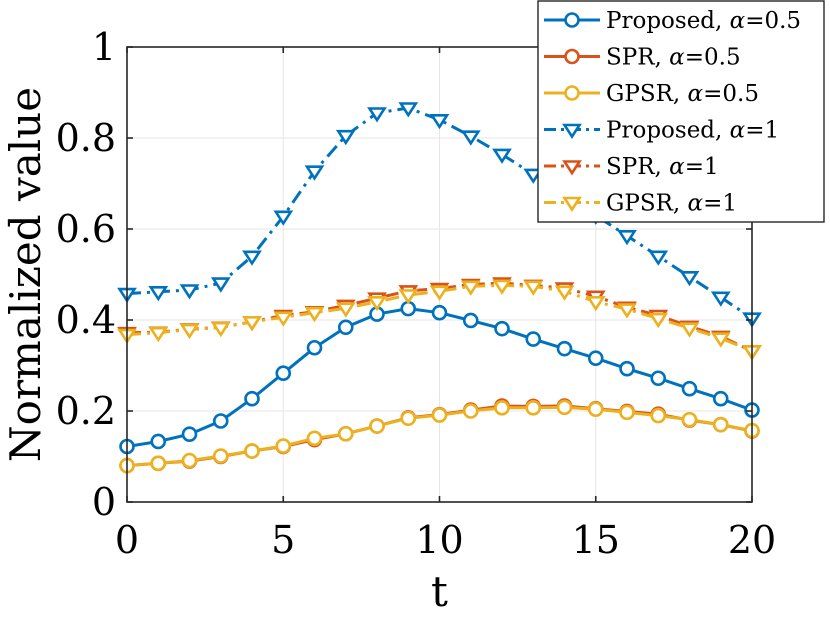 Image resolution: width=830 pixels, height=624 pixels. I want to click on legend-label: Proposed, α=0.5, so click(703, 21).